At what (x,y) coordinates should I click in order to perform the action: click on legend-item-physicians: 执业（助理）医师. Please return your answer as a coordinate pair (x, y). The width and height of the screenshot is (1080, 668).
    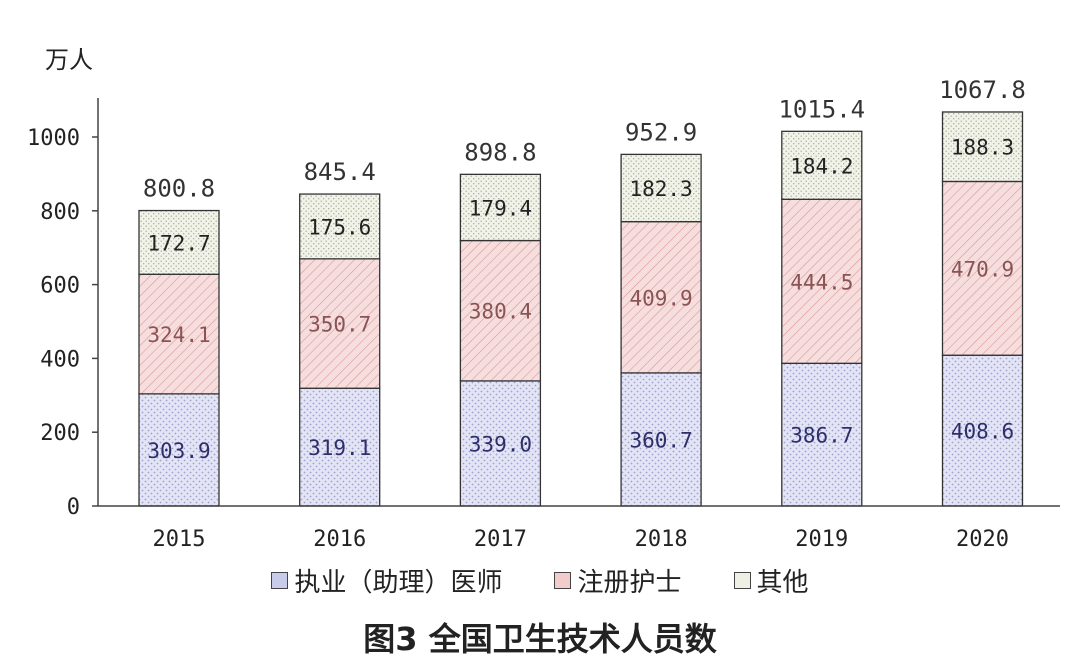
    Looking at the image, I should click on (386, 580).